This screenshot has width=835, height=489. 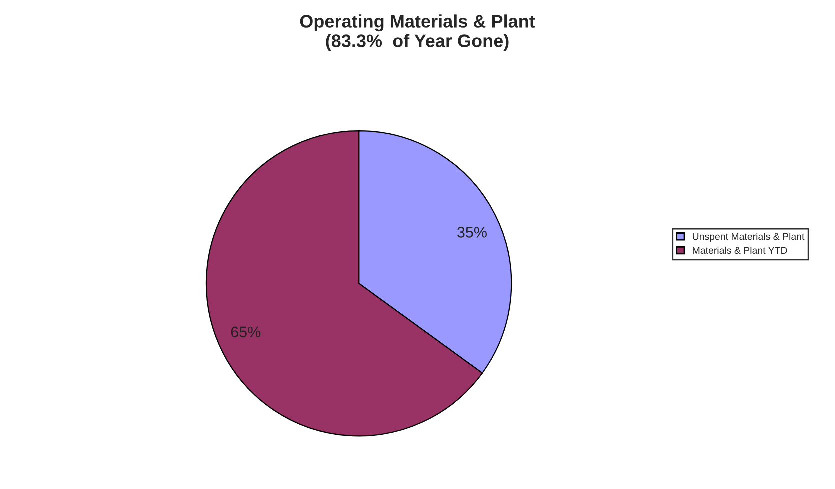 What do you see at coordinates (740, 250) in the screenshot?
I see `legend-label: Materials & Plant YTD` at bounding box center [740, 250].